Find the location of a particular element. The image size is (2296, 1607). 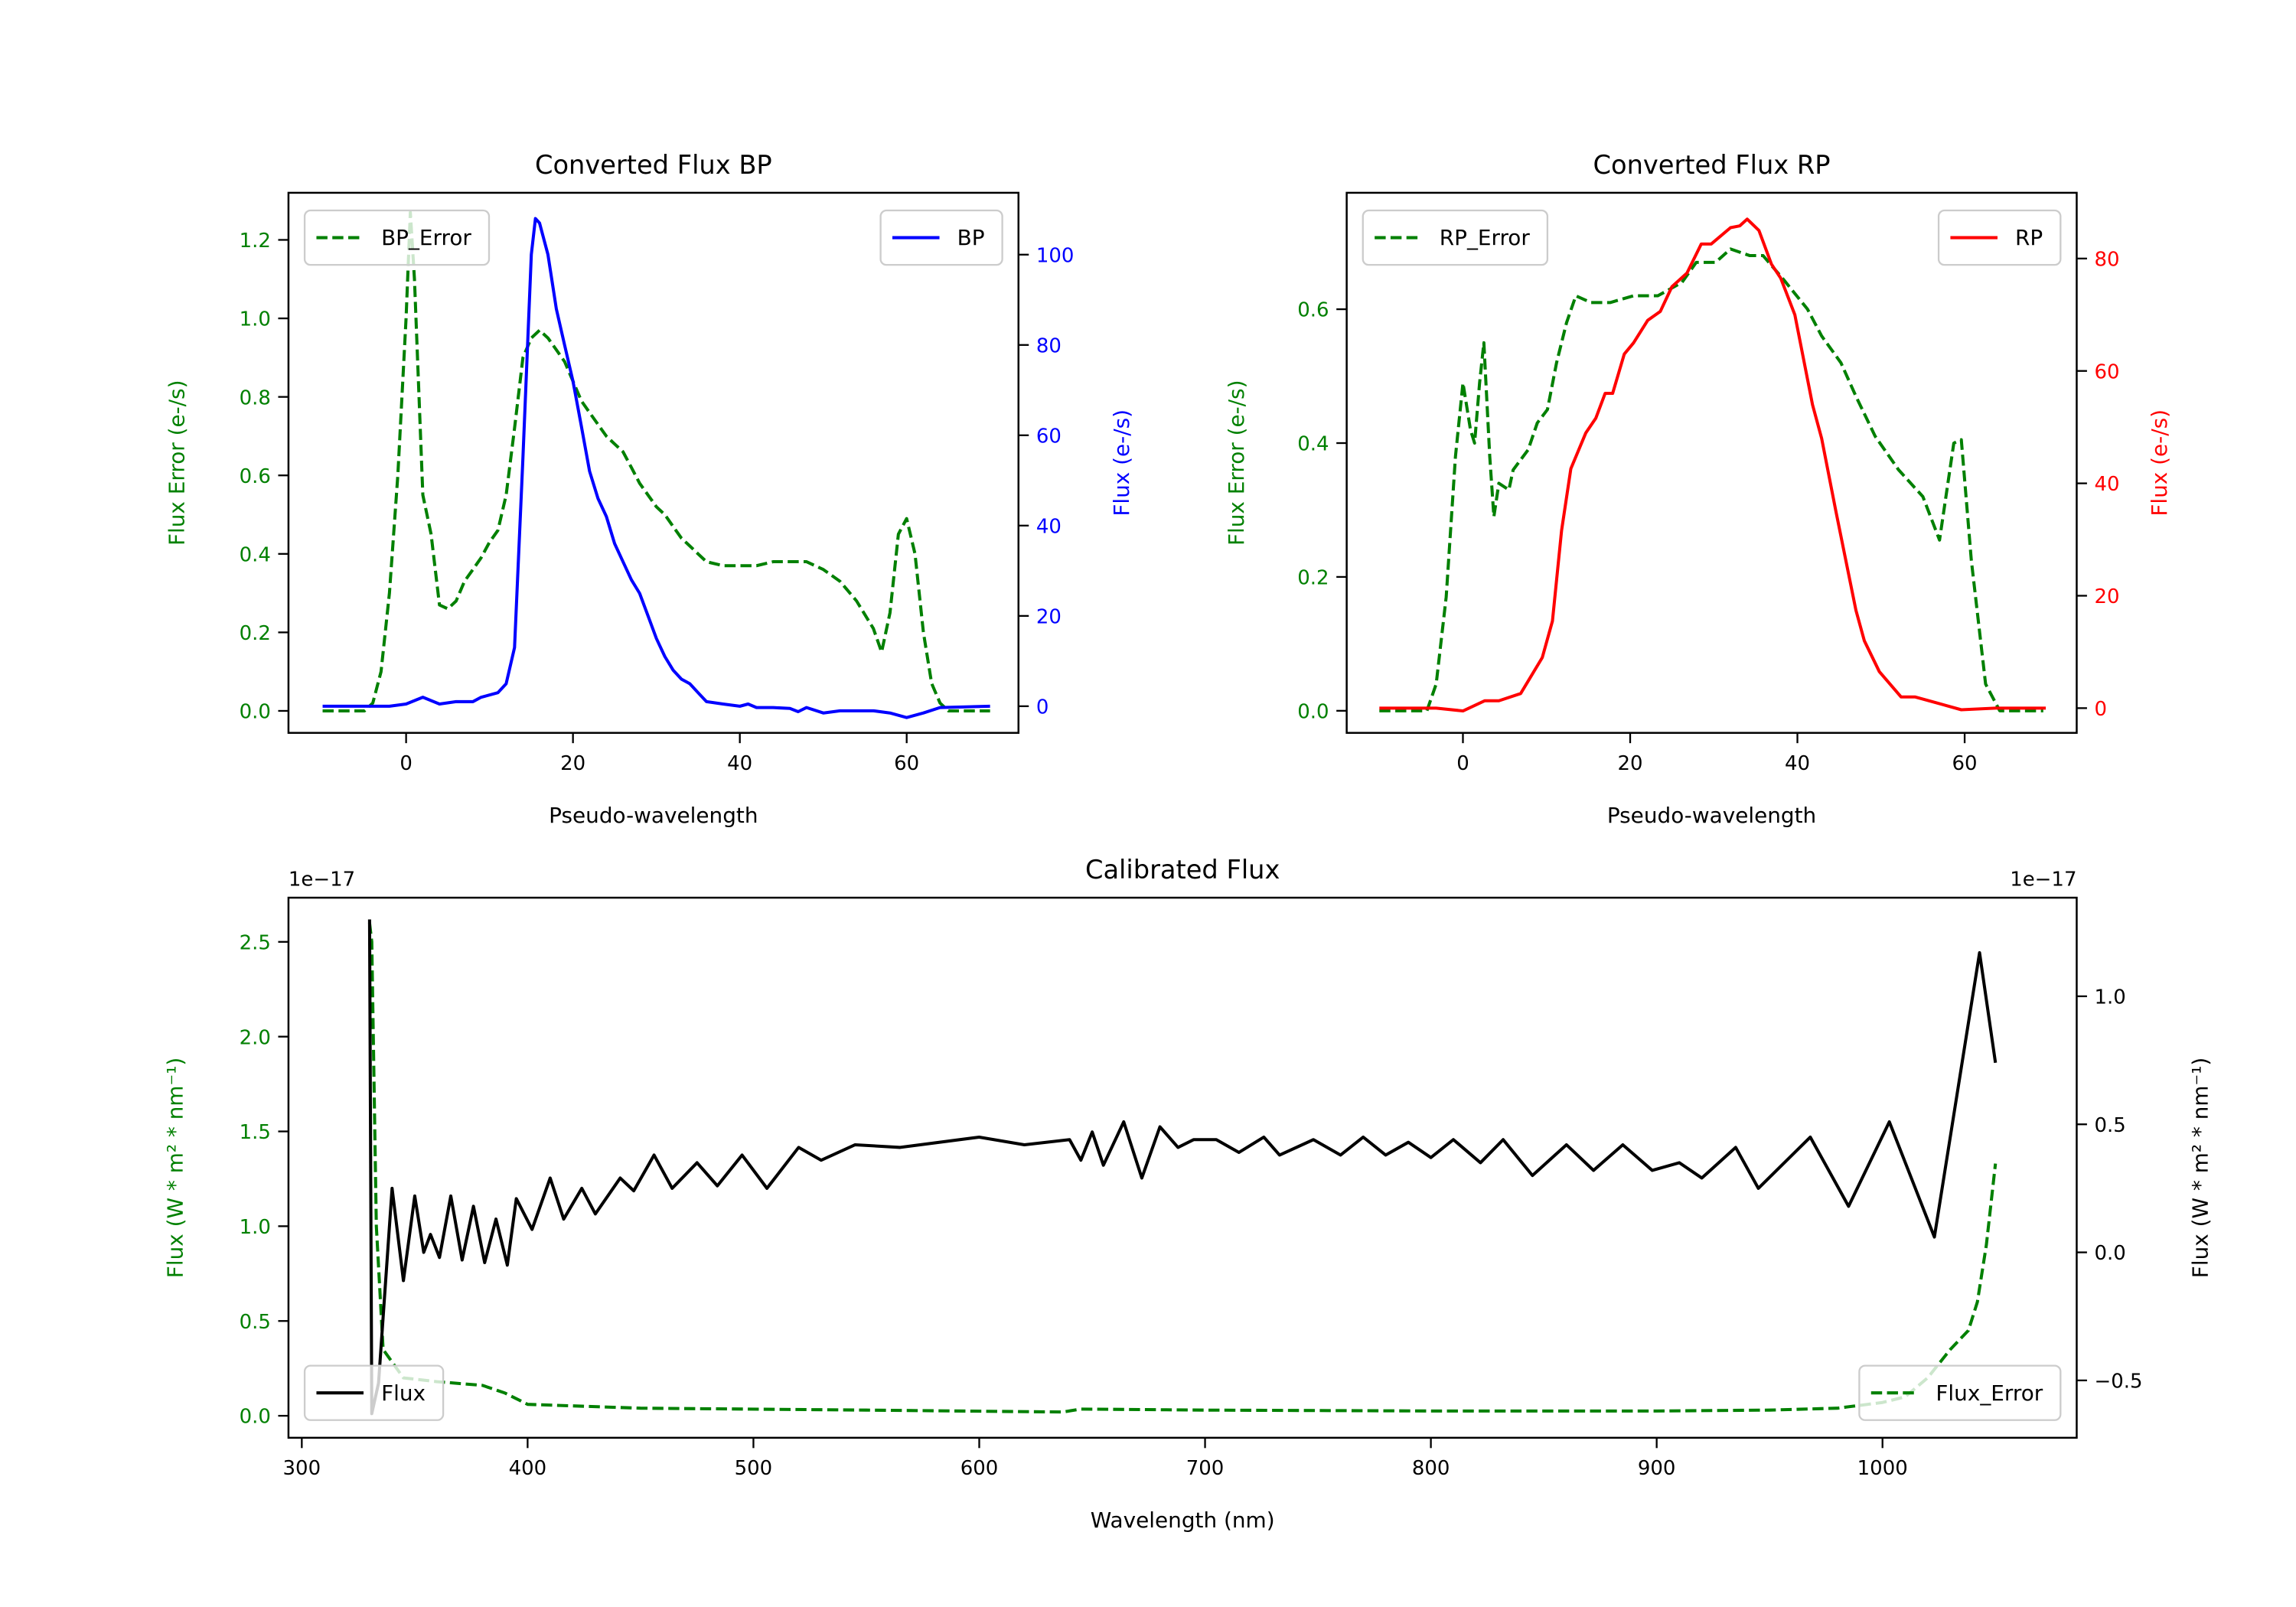

y-right-tick-label: −0.5 is located at coordinates (2119, 1382).